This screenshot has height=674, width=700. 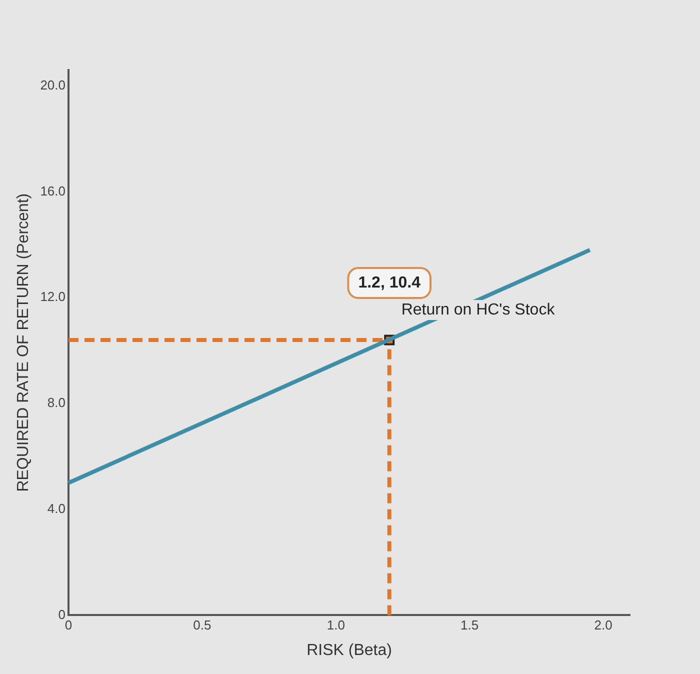 I want to click on y-tick-label: 8.0, so click(x=56, y=402).